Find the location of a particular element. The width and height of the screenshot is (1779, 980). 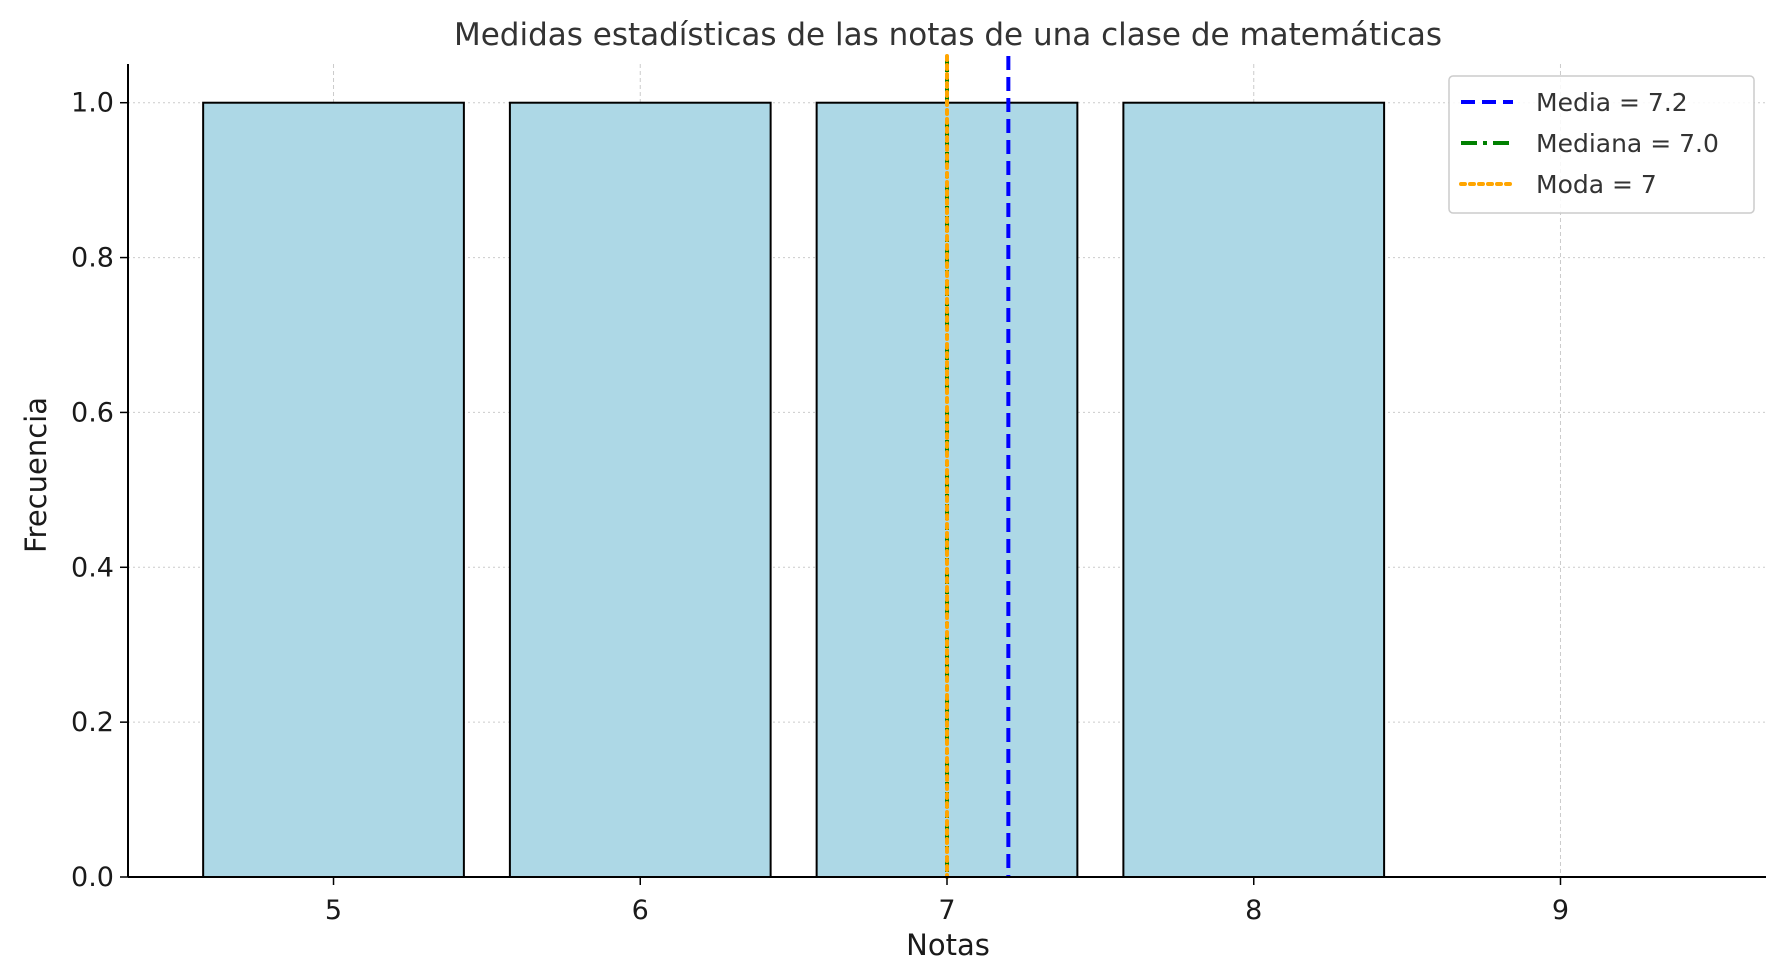

legend-label-1: Mediana = 7.0 is located at coordinates (1627, 143).